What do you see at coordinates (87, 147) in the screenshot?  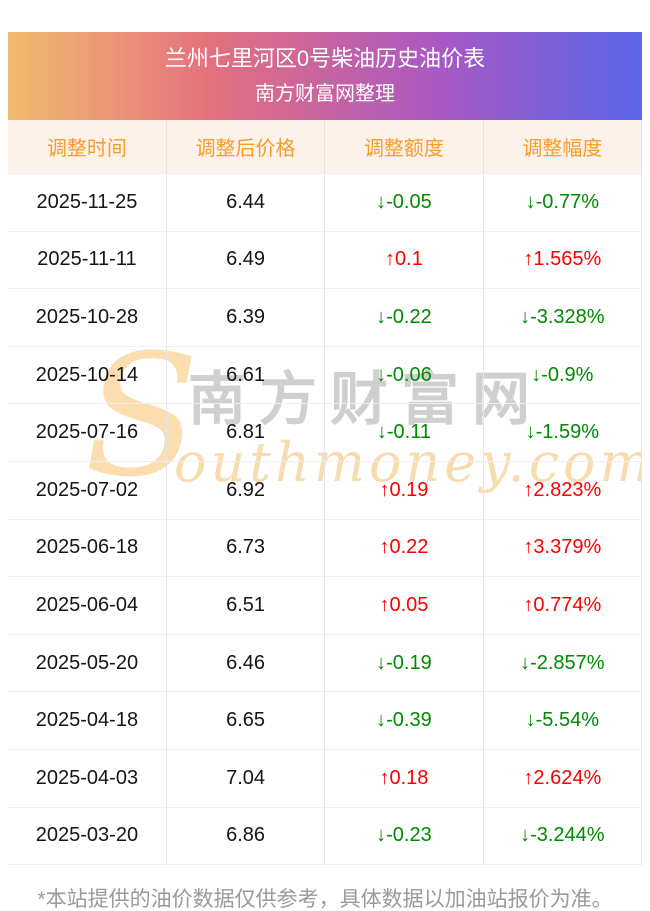 I see `column-header-1: 调整时间` at bounding box center [87, 147].